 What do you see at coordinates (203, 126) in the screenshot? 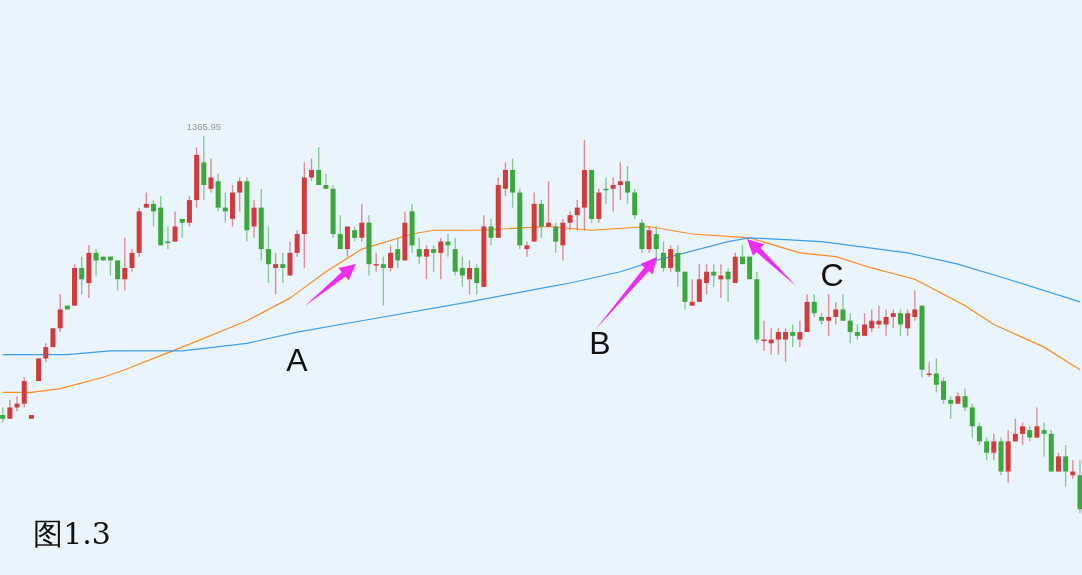
I see `annotation: 1365.95` at bounding box center [203, 126].